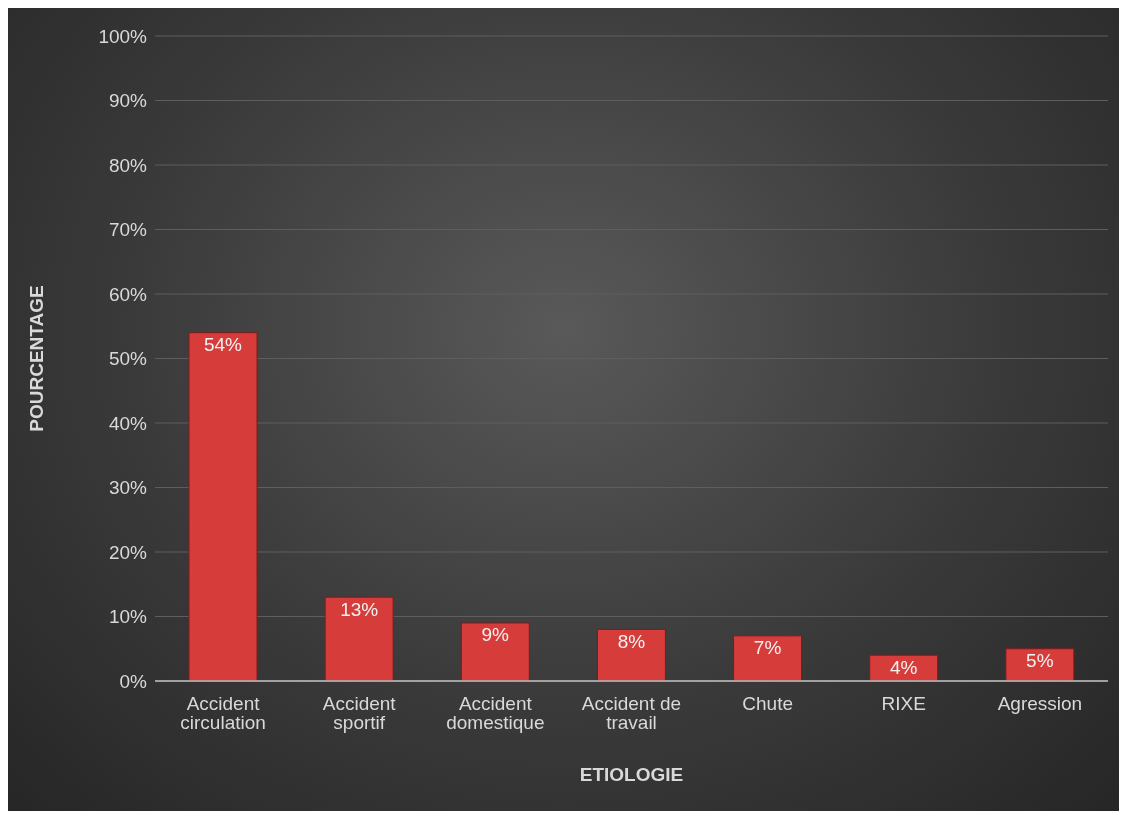 The height and width of the screenshot is (819, 1127). What do you see at coordinates (631, 641) in the screenshot?
I see `data-label: 8%` at bounding box center [631, 641].